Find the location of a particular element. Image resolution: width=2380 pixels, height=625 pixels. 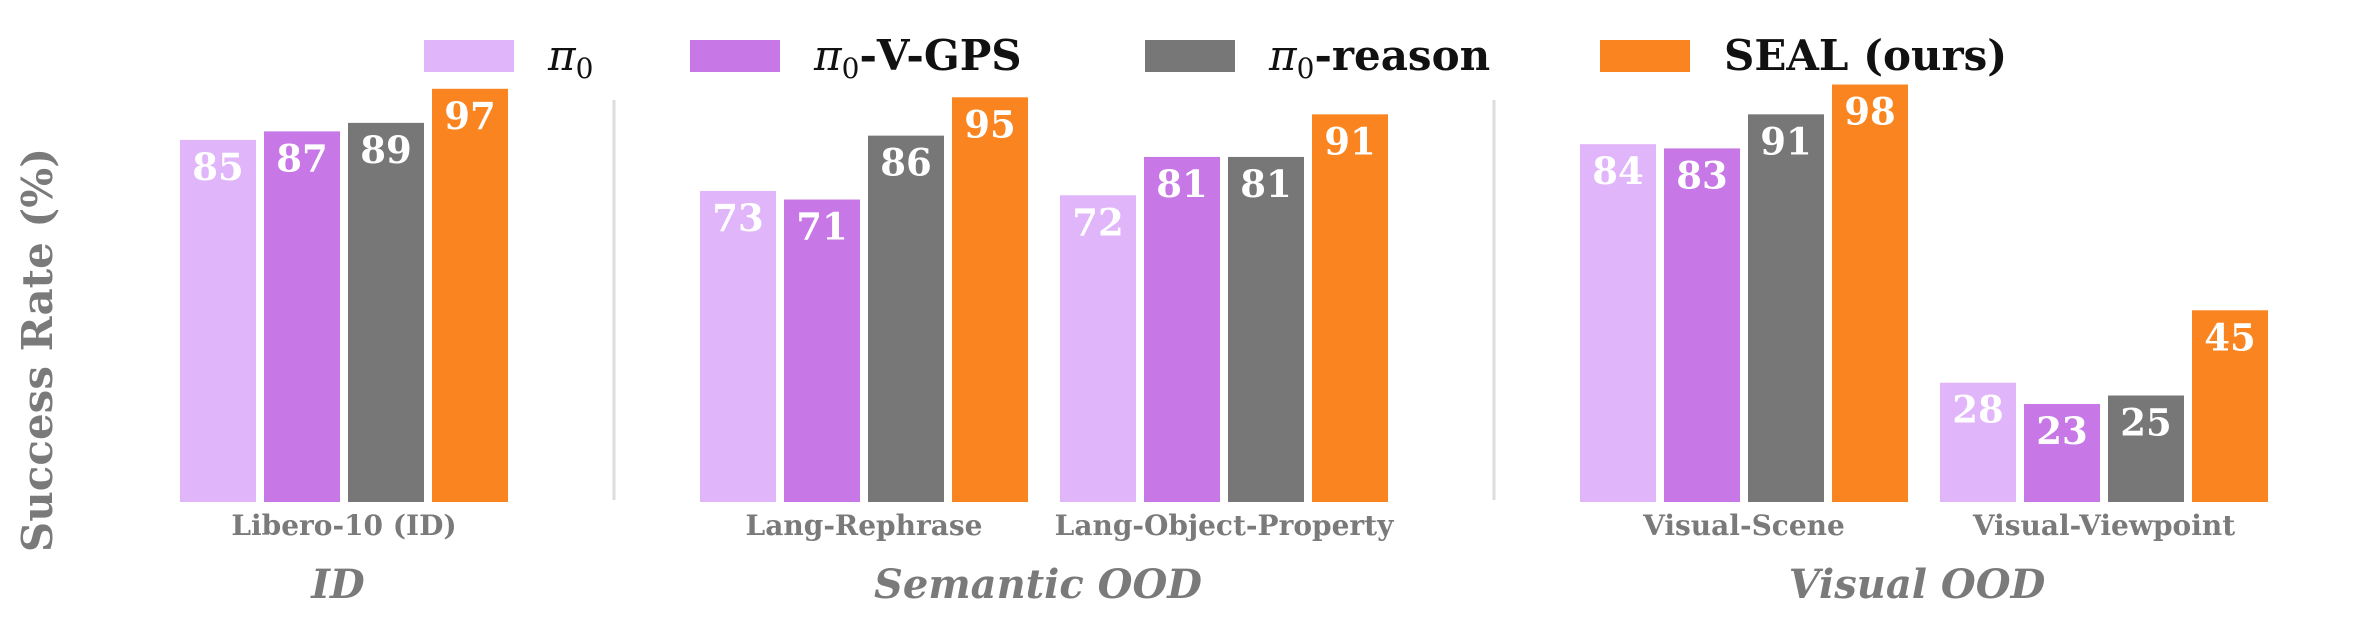

legend-item: π0-reason is located at coordinates (1317, 58).